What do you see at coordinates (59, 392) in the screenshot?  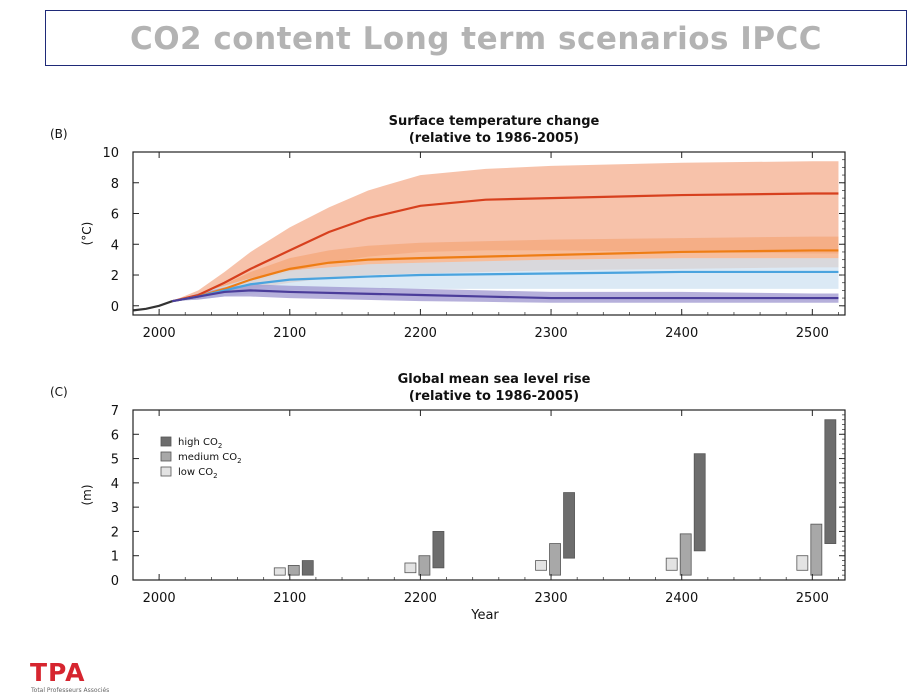 I see `panel-label: (C)` at bounding box center [59, 392].